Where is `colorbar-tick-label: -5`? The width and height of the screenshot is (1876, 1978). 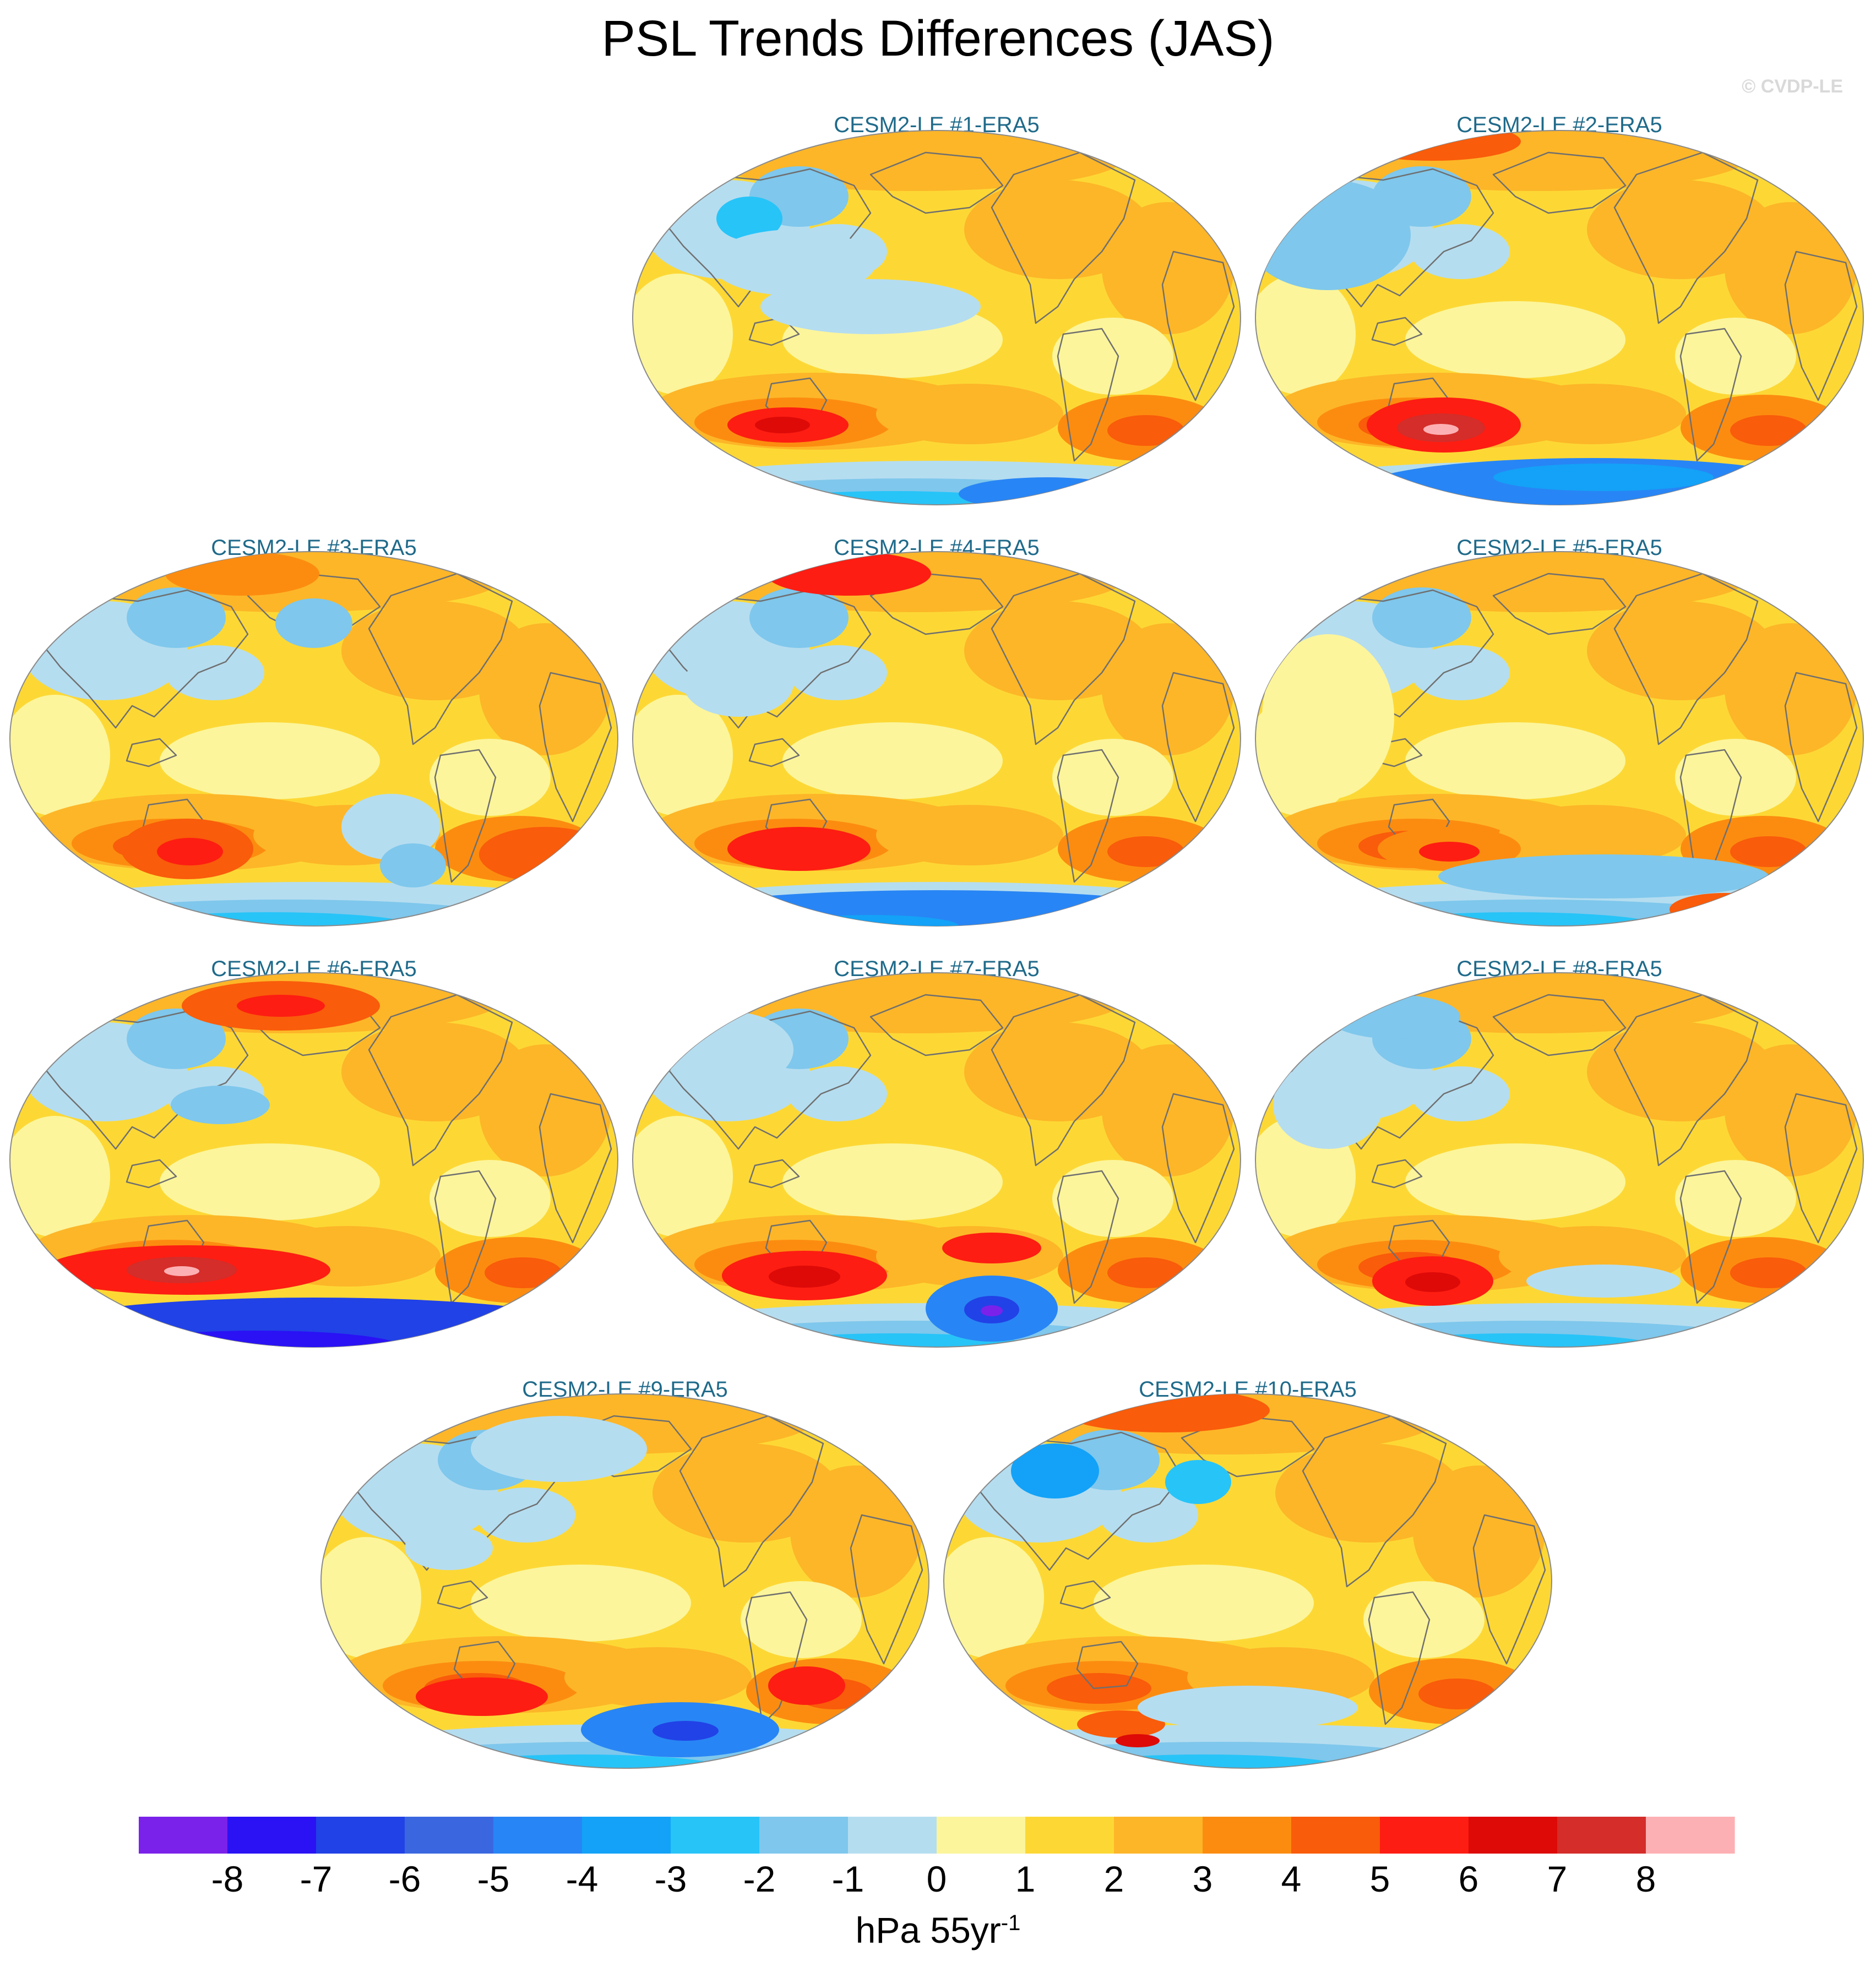
colorbar-tick-label: -5 is located at coordinates (494, 1879).